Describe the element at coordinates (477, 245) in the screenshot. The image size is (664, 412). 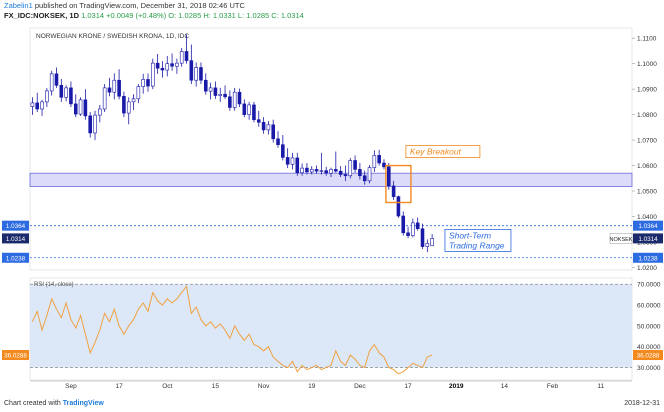
I see `range-label-line2: Trading Range` at that location.